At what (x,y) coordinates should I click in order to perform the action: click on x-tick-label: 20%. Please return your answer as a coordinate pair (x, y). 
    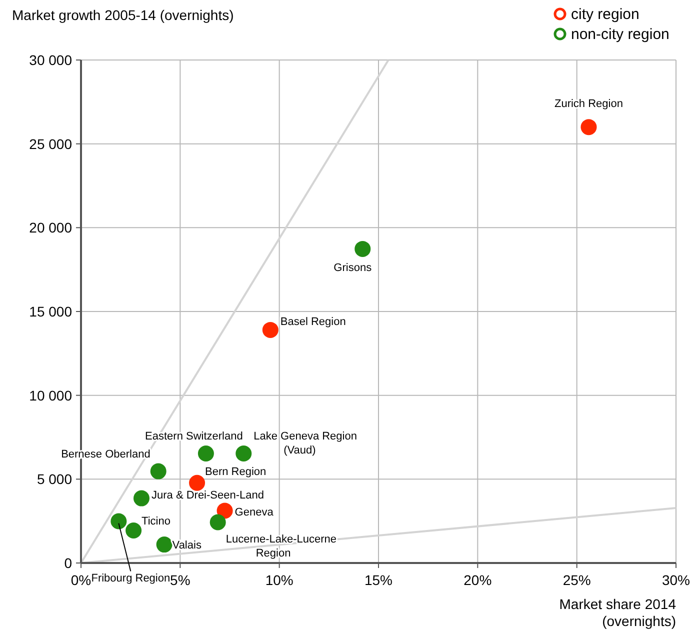
    Looking at the image, I should click on (478, 580).